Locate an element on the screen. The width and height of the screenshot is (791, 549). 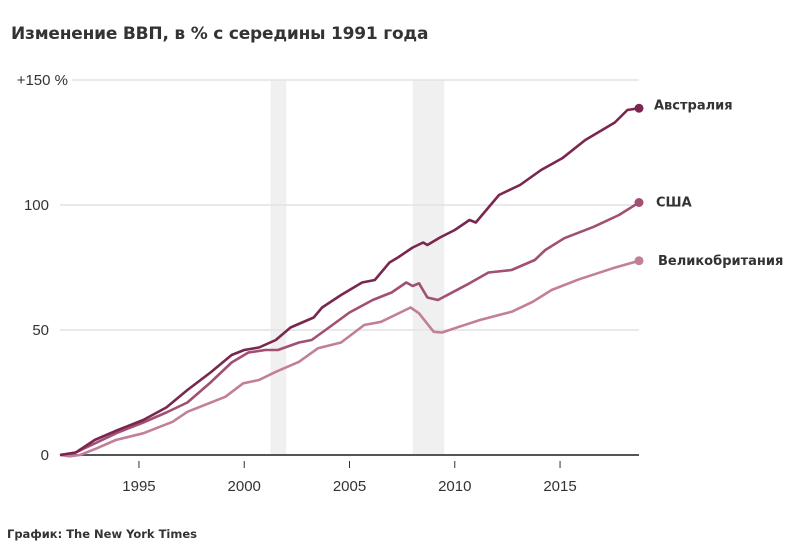
chart-title: Изменение ВВП, в % с середины 1991 года is located at coordinates (220, 34).